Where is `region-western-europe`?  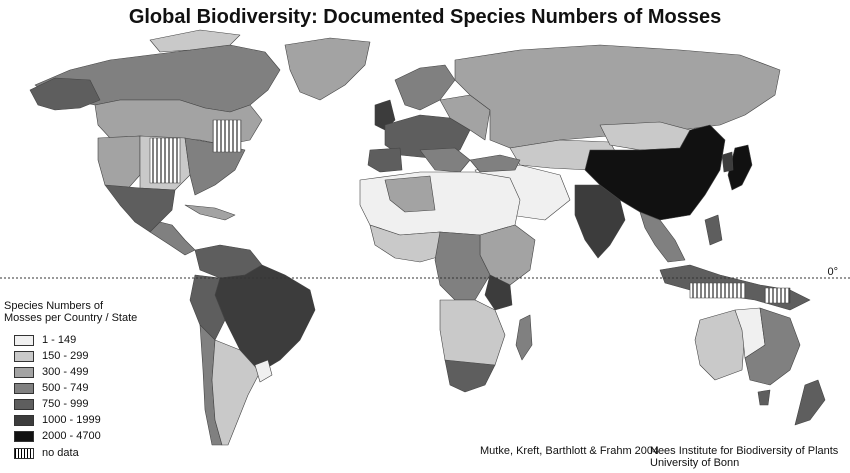 region-western-europe is located at coordinates (427, 136).